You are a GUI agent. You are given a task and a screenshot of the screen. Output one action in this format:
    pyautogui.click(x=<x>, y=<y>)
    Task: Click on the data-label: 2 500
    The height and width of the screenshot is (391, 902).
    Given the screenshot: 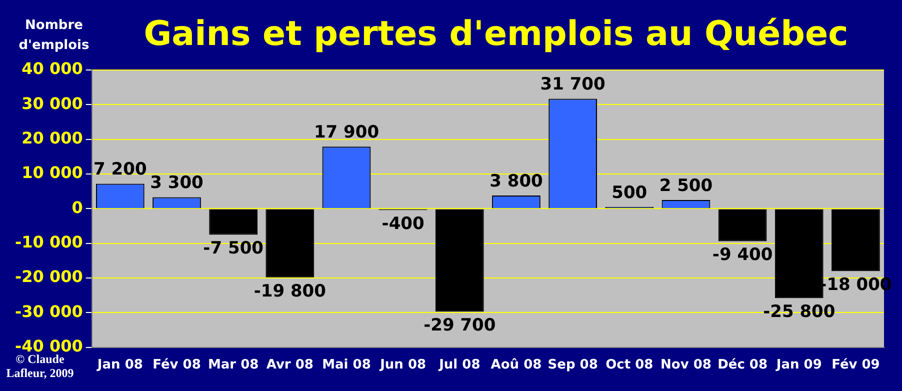 What is the action you would take?
    pyautogui.click(x=686, y=186)
    